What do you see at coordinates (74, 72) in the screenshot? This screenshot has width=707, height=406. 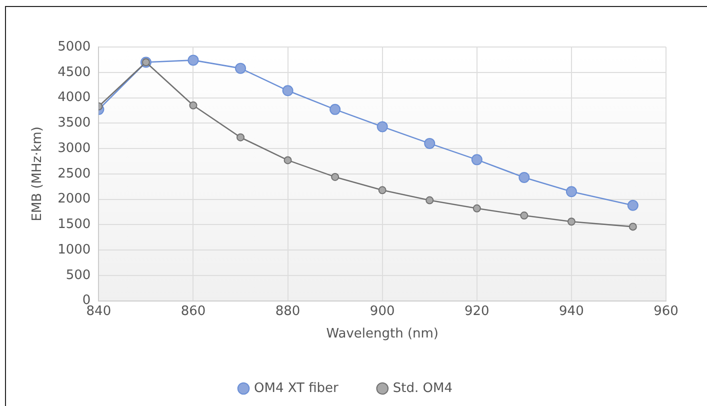 I see `y-tick-label: 4500` at bounding box center [74, 72].